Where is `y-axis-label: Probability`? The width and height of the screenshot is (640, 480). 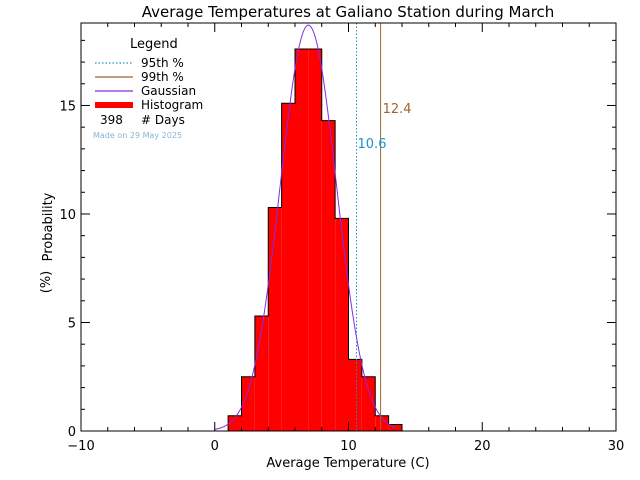
y-axis-label: Probability is located at coordinates (48, 226).